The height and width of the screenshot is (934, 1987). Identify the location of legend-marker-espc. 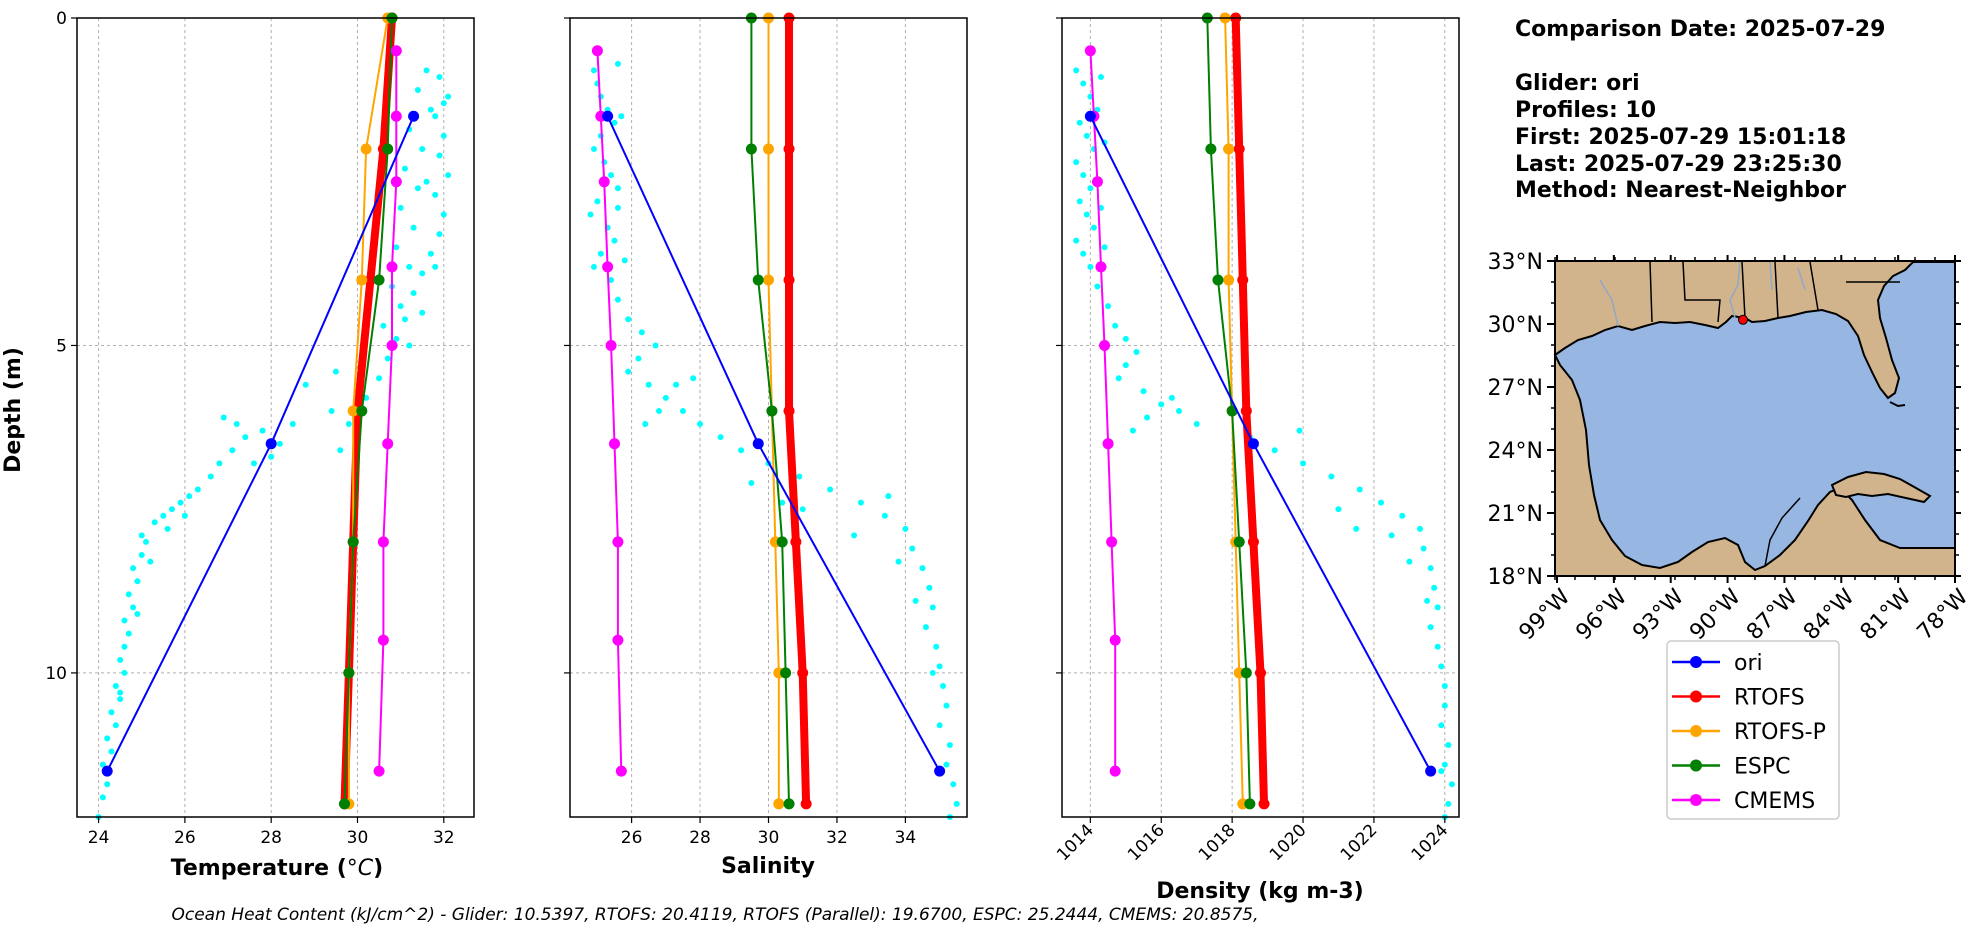
(1696, 765).